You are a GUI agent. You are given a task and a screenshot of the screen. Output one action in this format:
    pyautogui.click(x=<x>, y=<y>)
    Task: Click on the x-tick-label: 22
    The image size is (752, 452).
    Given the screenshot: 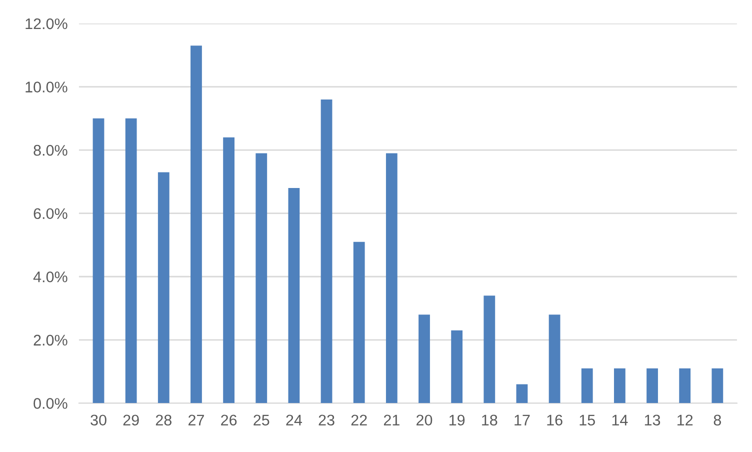 What is the action you would take?
    pyautogui.click(x=359, y=420)
    